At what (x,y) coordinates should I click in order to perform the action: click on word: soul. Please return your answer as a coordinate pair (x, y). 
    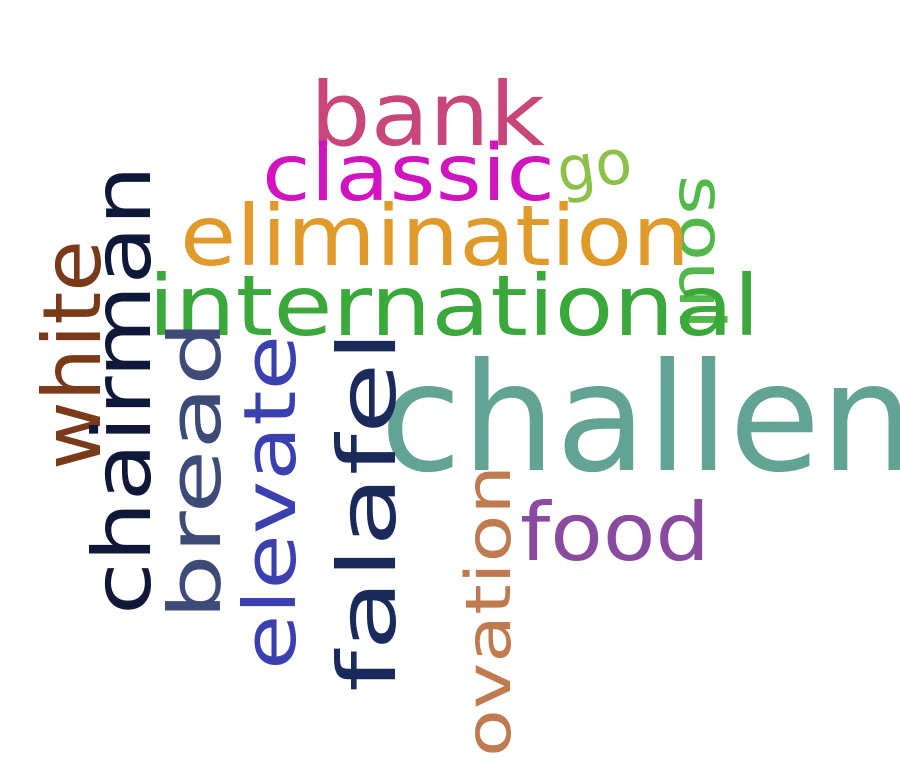
    Looking at the image, I should click on (701, 252).